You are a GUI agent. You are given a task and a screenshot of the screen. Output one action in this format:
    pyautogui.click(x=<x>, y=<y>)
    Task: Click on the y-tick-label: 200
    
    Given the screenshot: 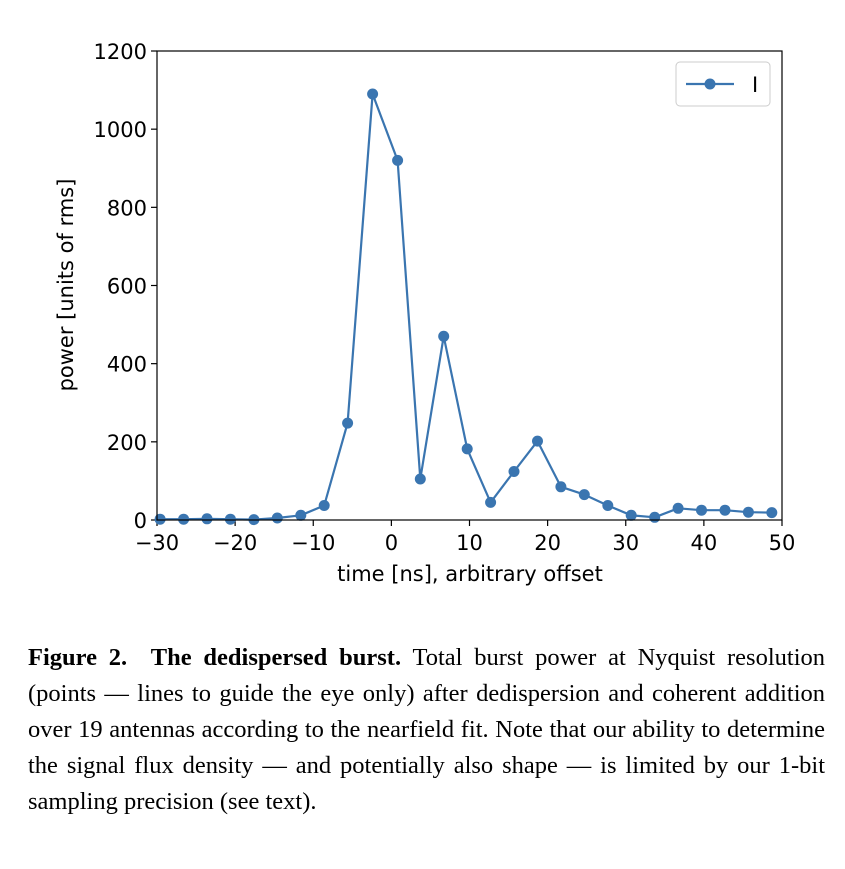 What is the action you would take?
    pyautogui.click(x=127, y=443)
    